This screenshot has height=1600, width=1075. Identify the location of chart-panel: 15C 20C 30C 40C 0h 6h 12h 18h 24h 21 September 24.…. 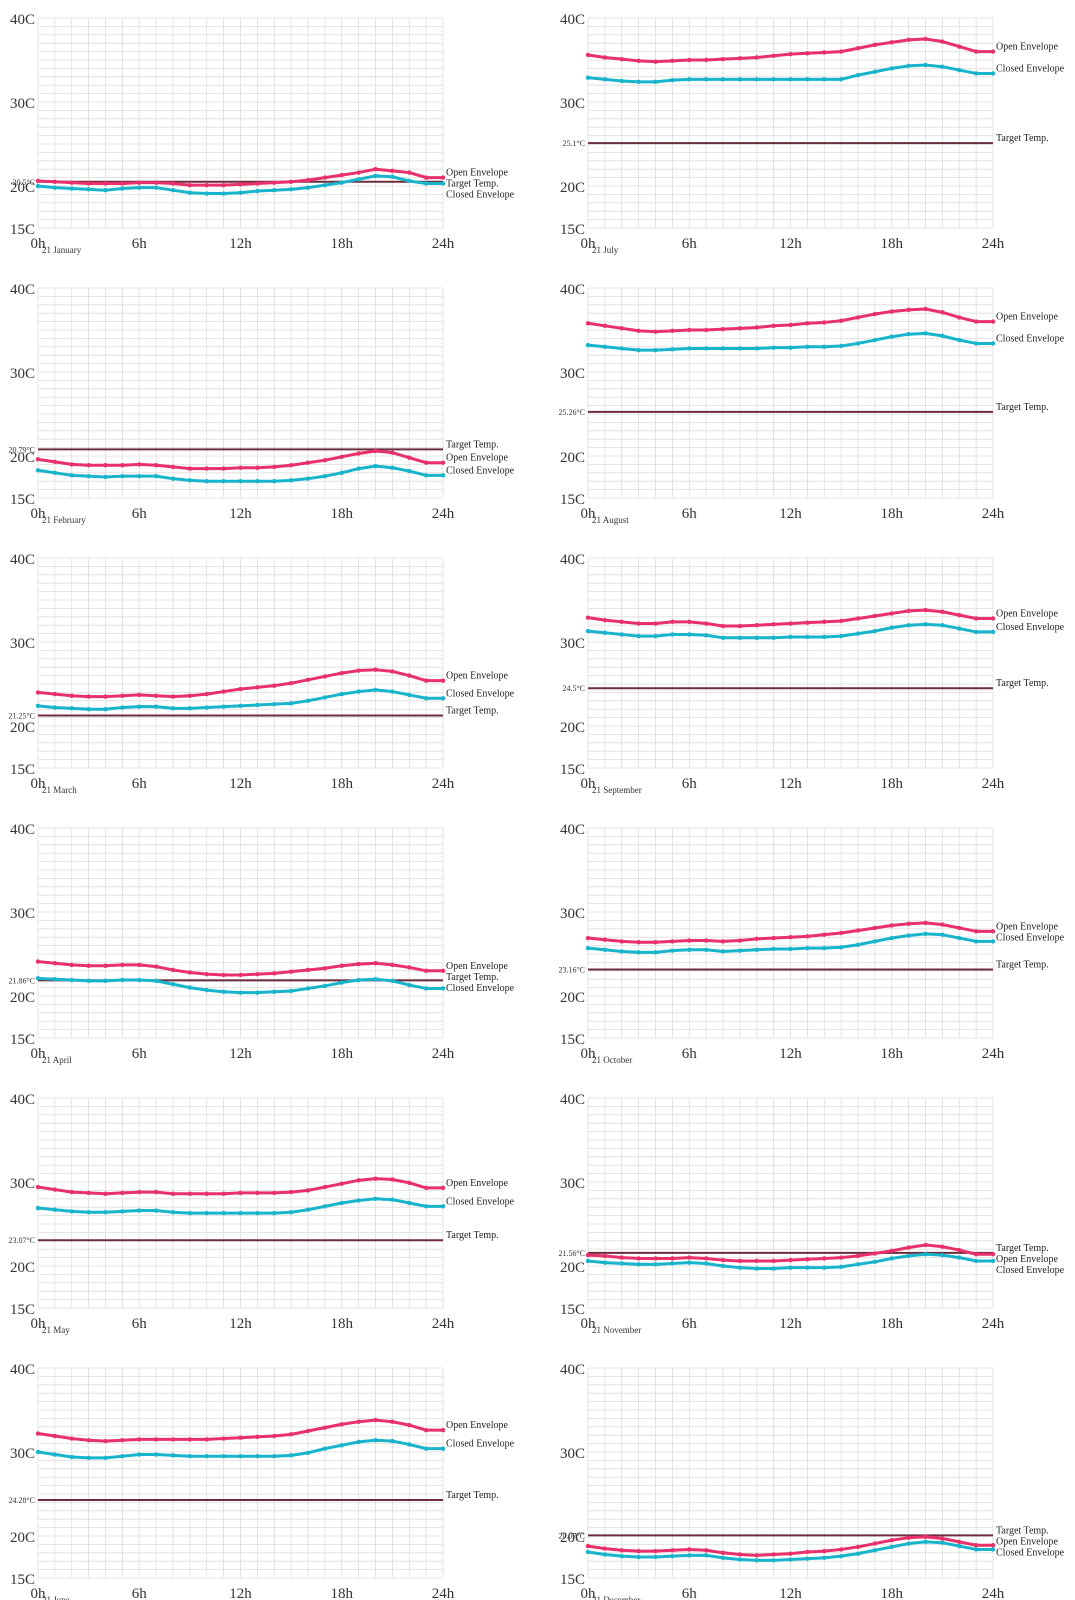
(812, 673).